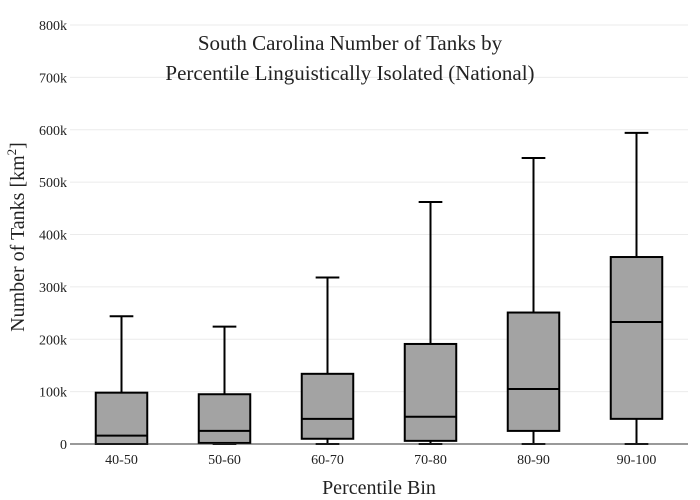 The height and width of the screenshot is (500, 700). What do you see at coordinates (63, 445) in the screenshot?
I see `y-tick-label: 0` at bounding box center [63, 445].